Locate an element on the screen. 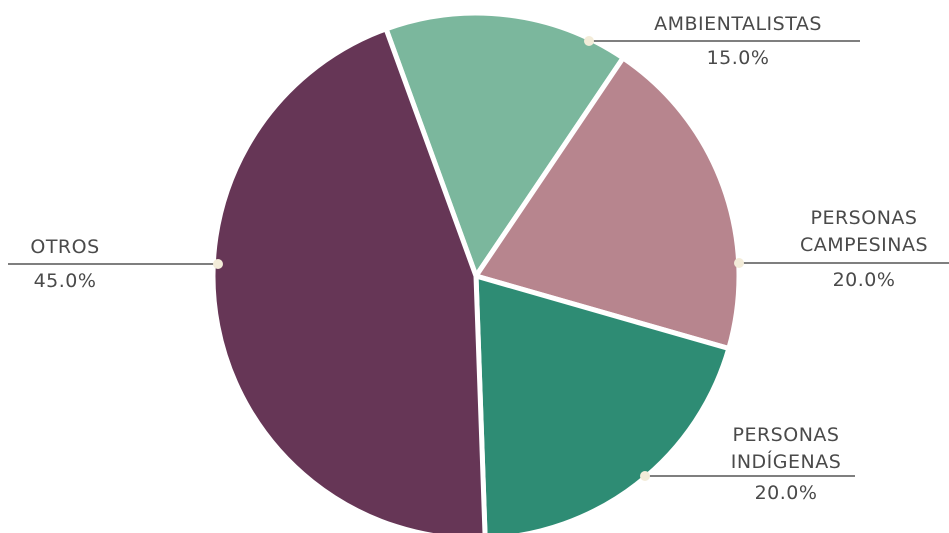  slice-value-3: 45.0% is located at coordinates (65, 281).